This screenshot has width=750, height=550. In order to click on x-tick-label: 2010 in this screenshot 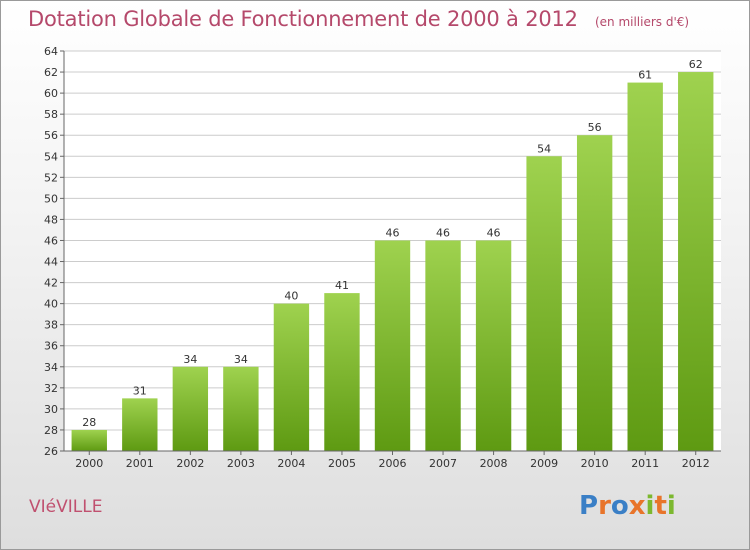, I will do `click(595, 463)`.